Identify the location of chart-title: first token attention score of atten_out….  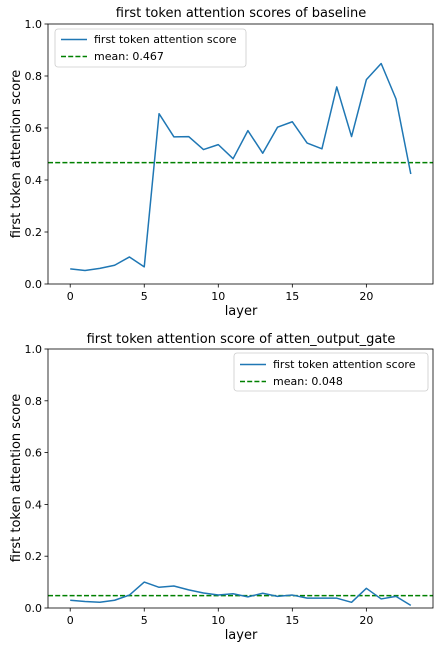
(241, 339).